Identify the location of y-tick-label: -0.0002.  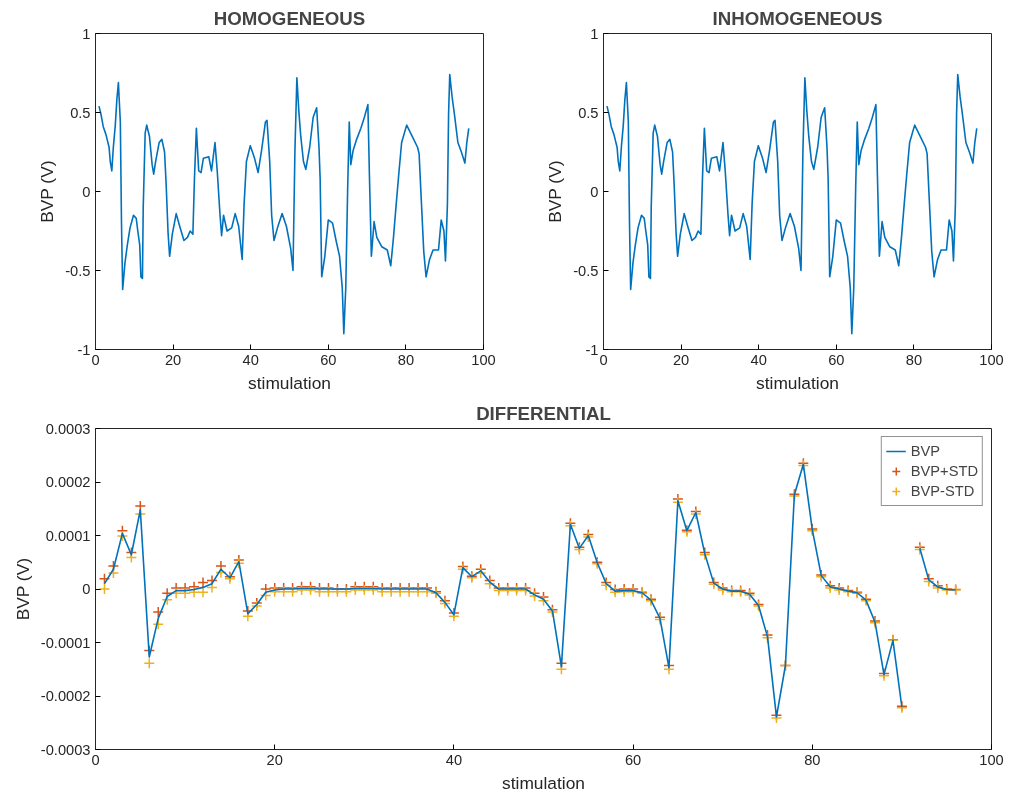
(65, 696).